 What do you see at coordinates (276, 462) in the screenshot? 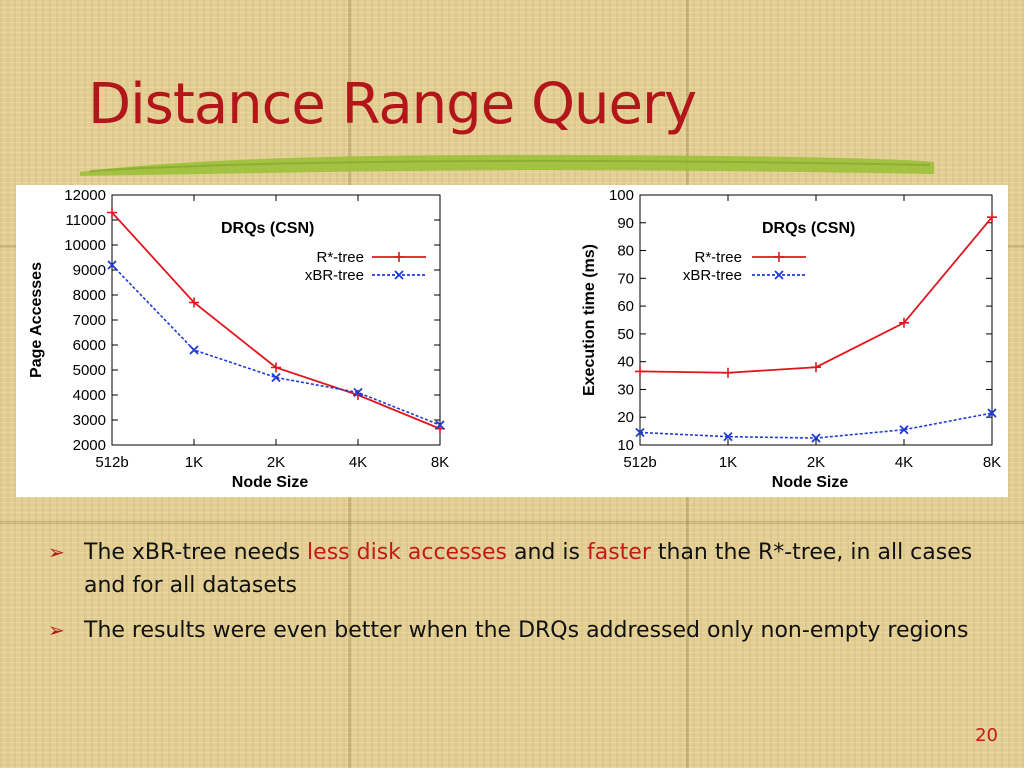
I see `chart-1-xtick-label: 2K` at bounding box center [276, 462].